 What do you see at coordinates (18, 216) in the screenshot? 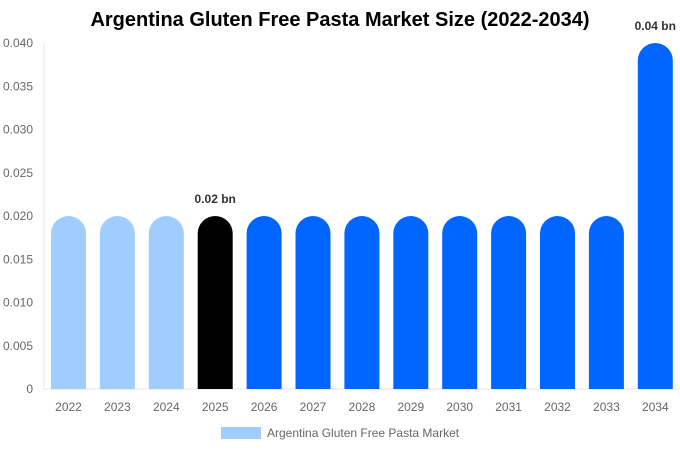
I see `y-tick-label: 0.020` at bounding box center [18, 216].